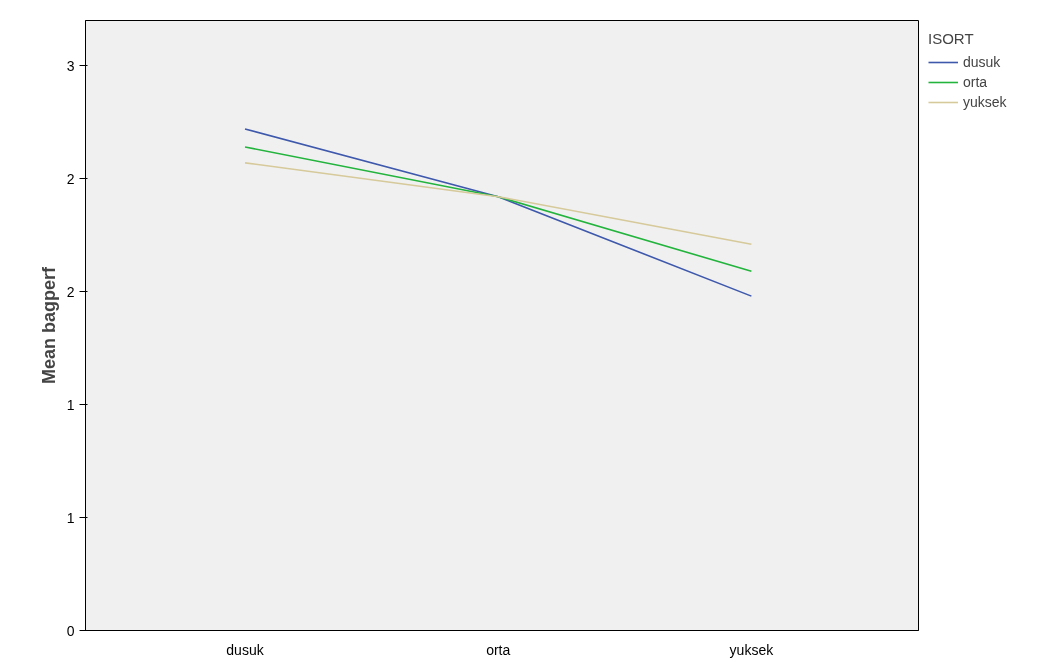  What do you see at coordinates (951, 38) in the screenshot?
I see `legend-title: ISORT` at bounding box center [951, 38].